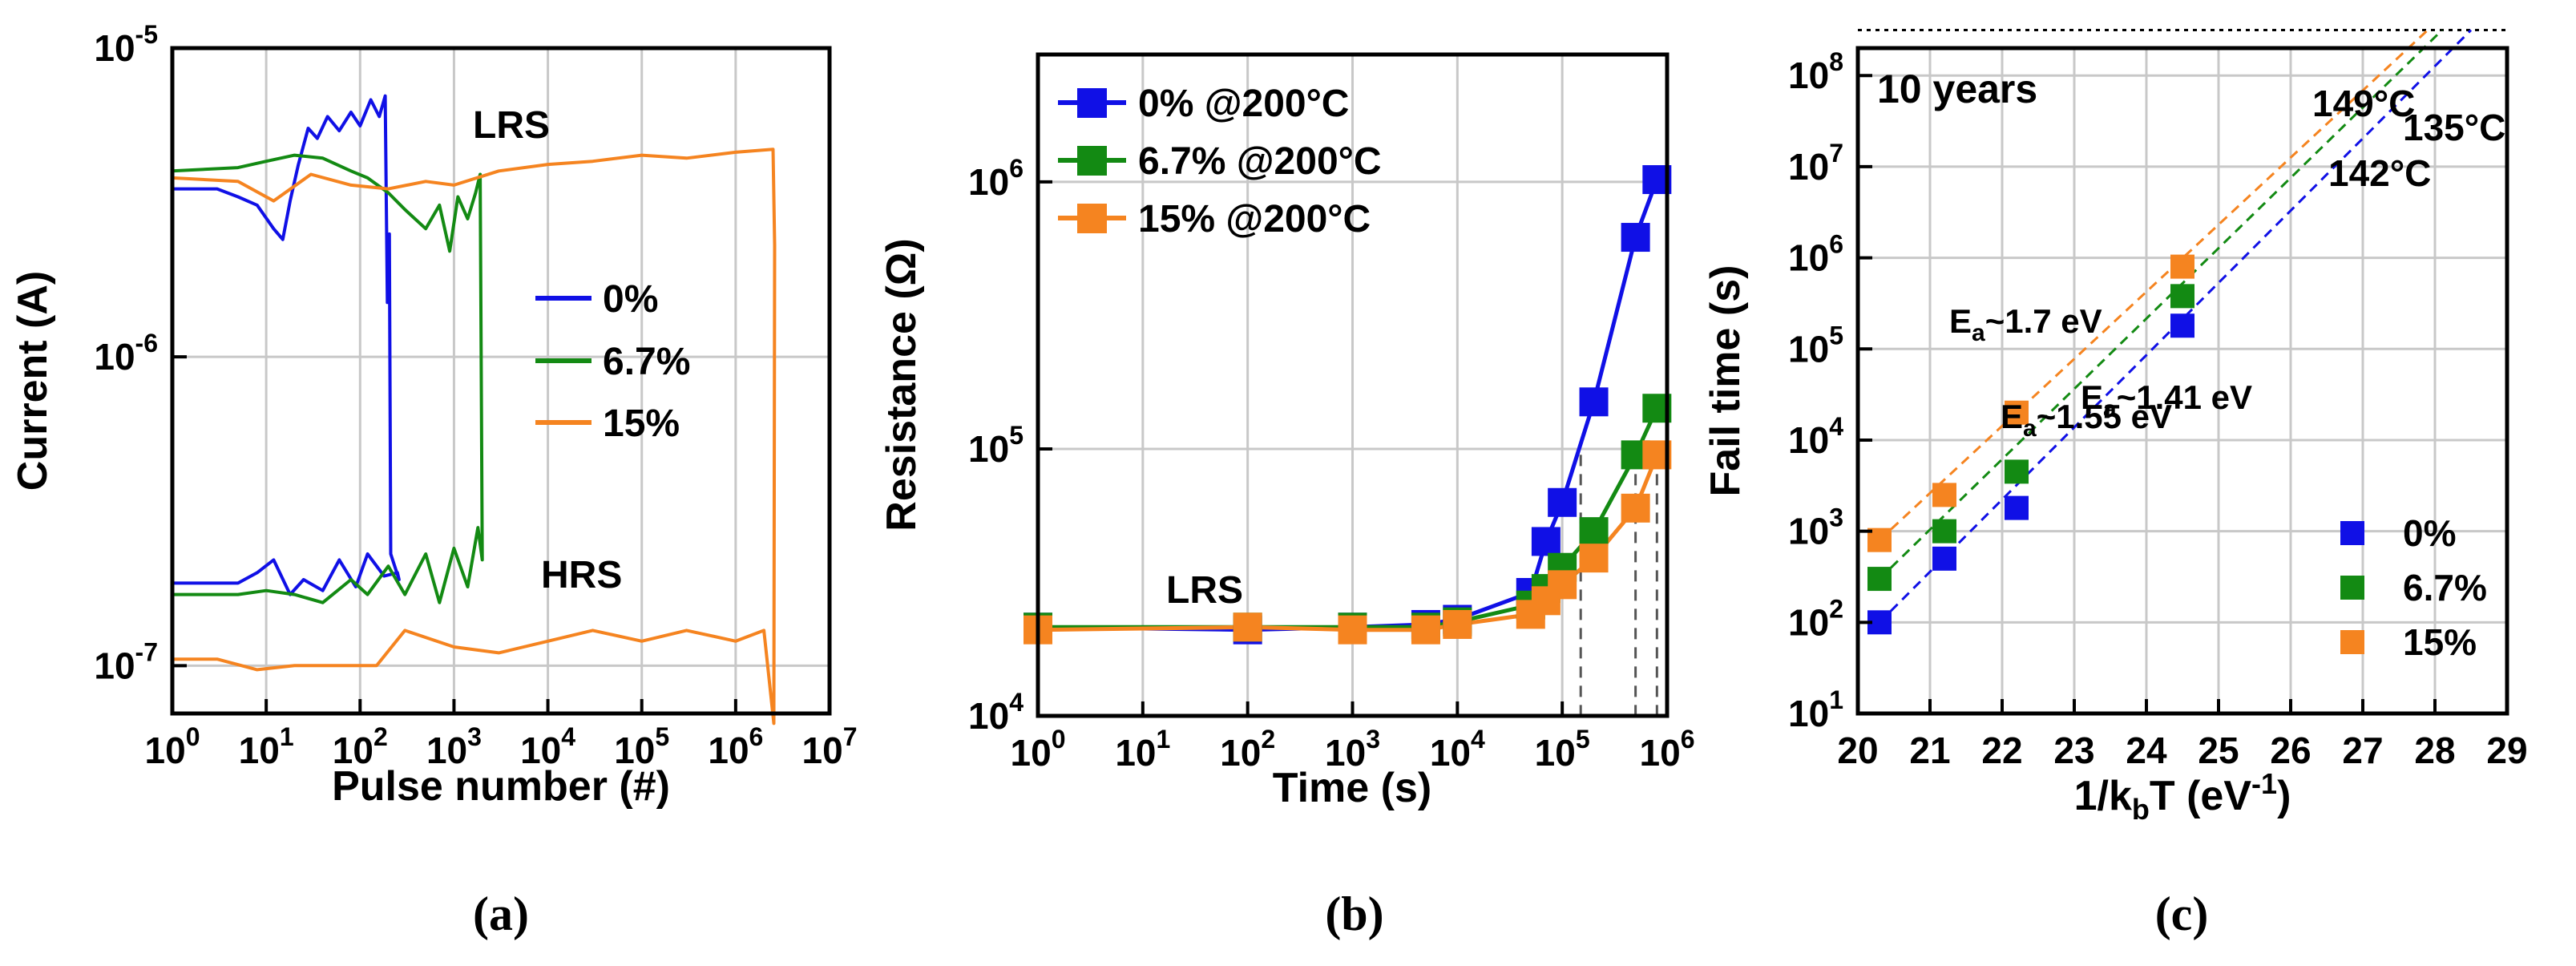  Describe the element at coordinates (501, 913) in the screenshot. I see `caption-a: (a)` at that location.